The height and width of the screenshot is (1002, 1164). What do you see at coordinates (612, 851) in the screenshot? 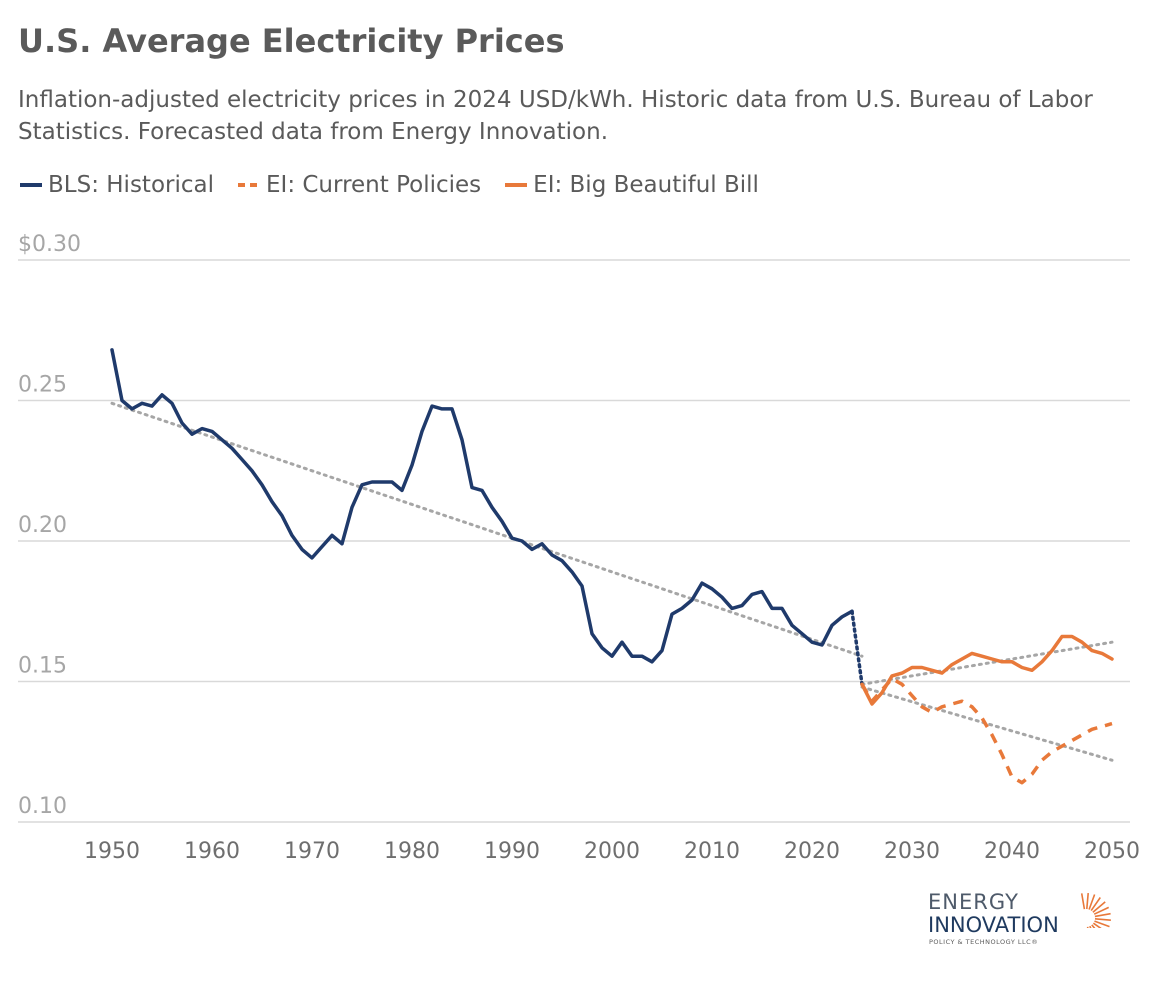
I see `x-tick-label-5: 2000` at bounding box center [612, 851].